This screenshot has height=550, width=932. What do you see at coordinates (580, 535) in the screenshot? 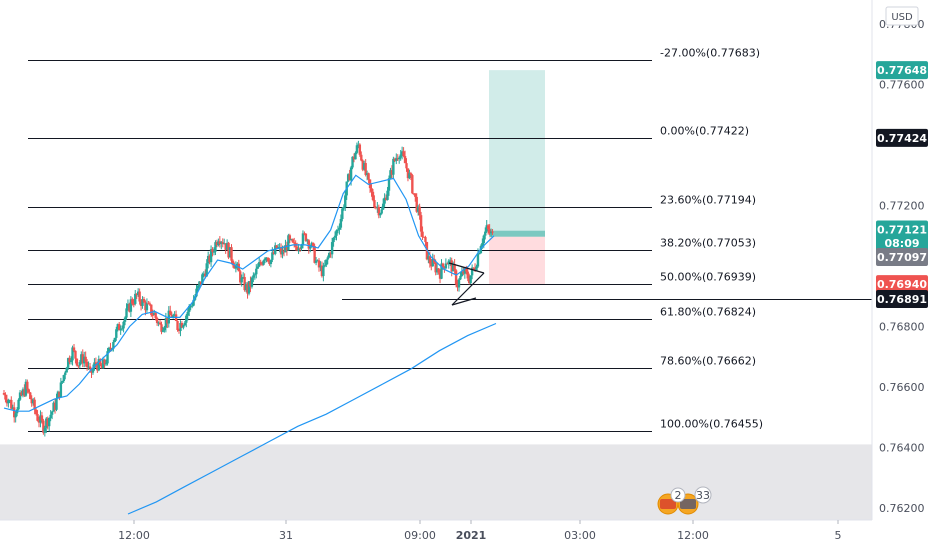
I see `time-tick-label: 03:00` at bounding box center [580, 535].